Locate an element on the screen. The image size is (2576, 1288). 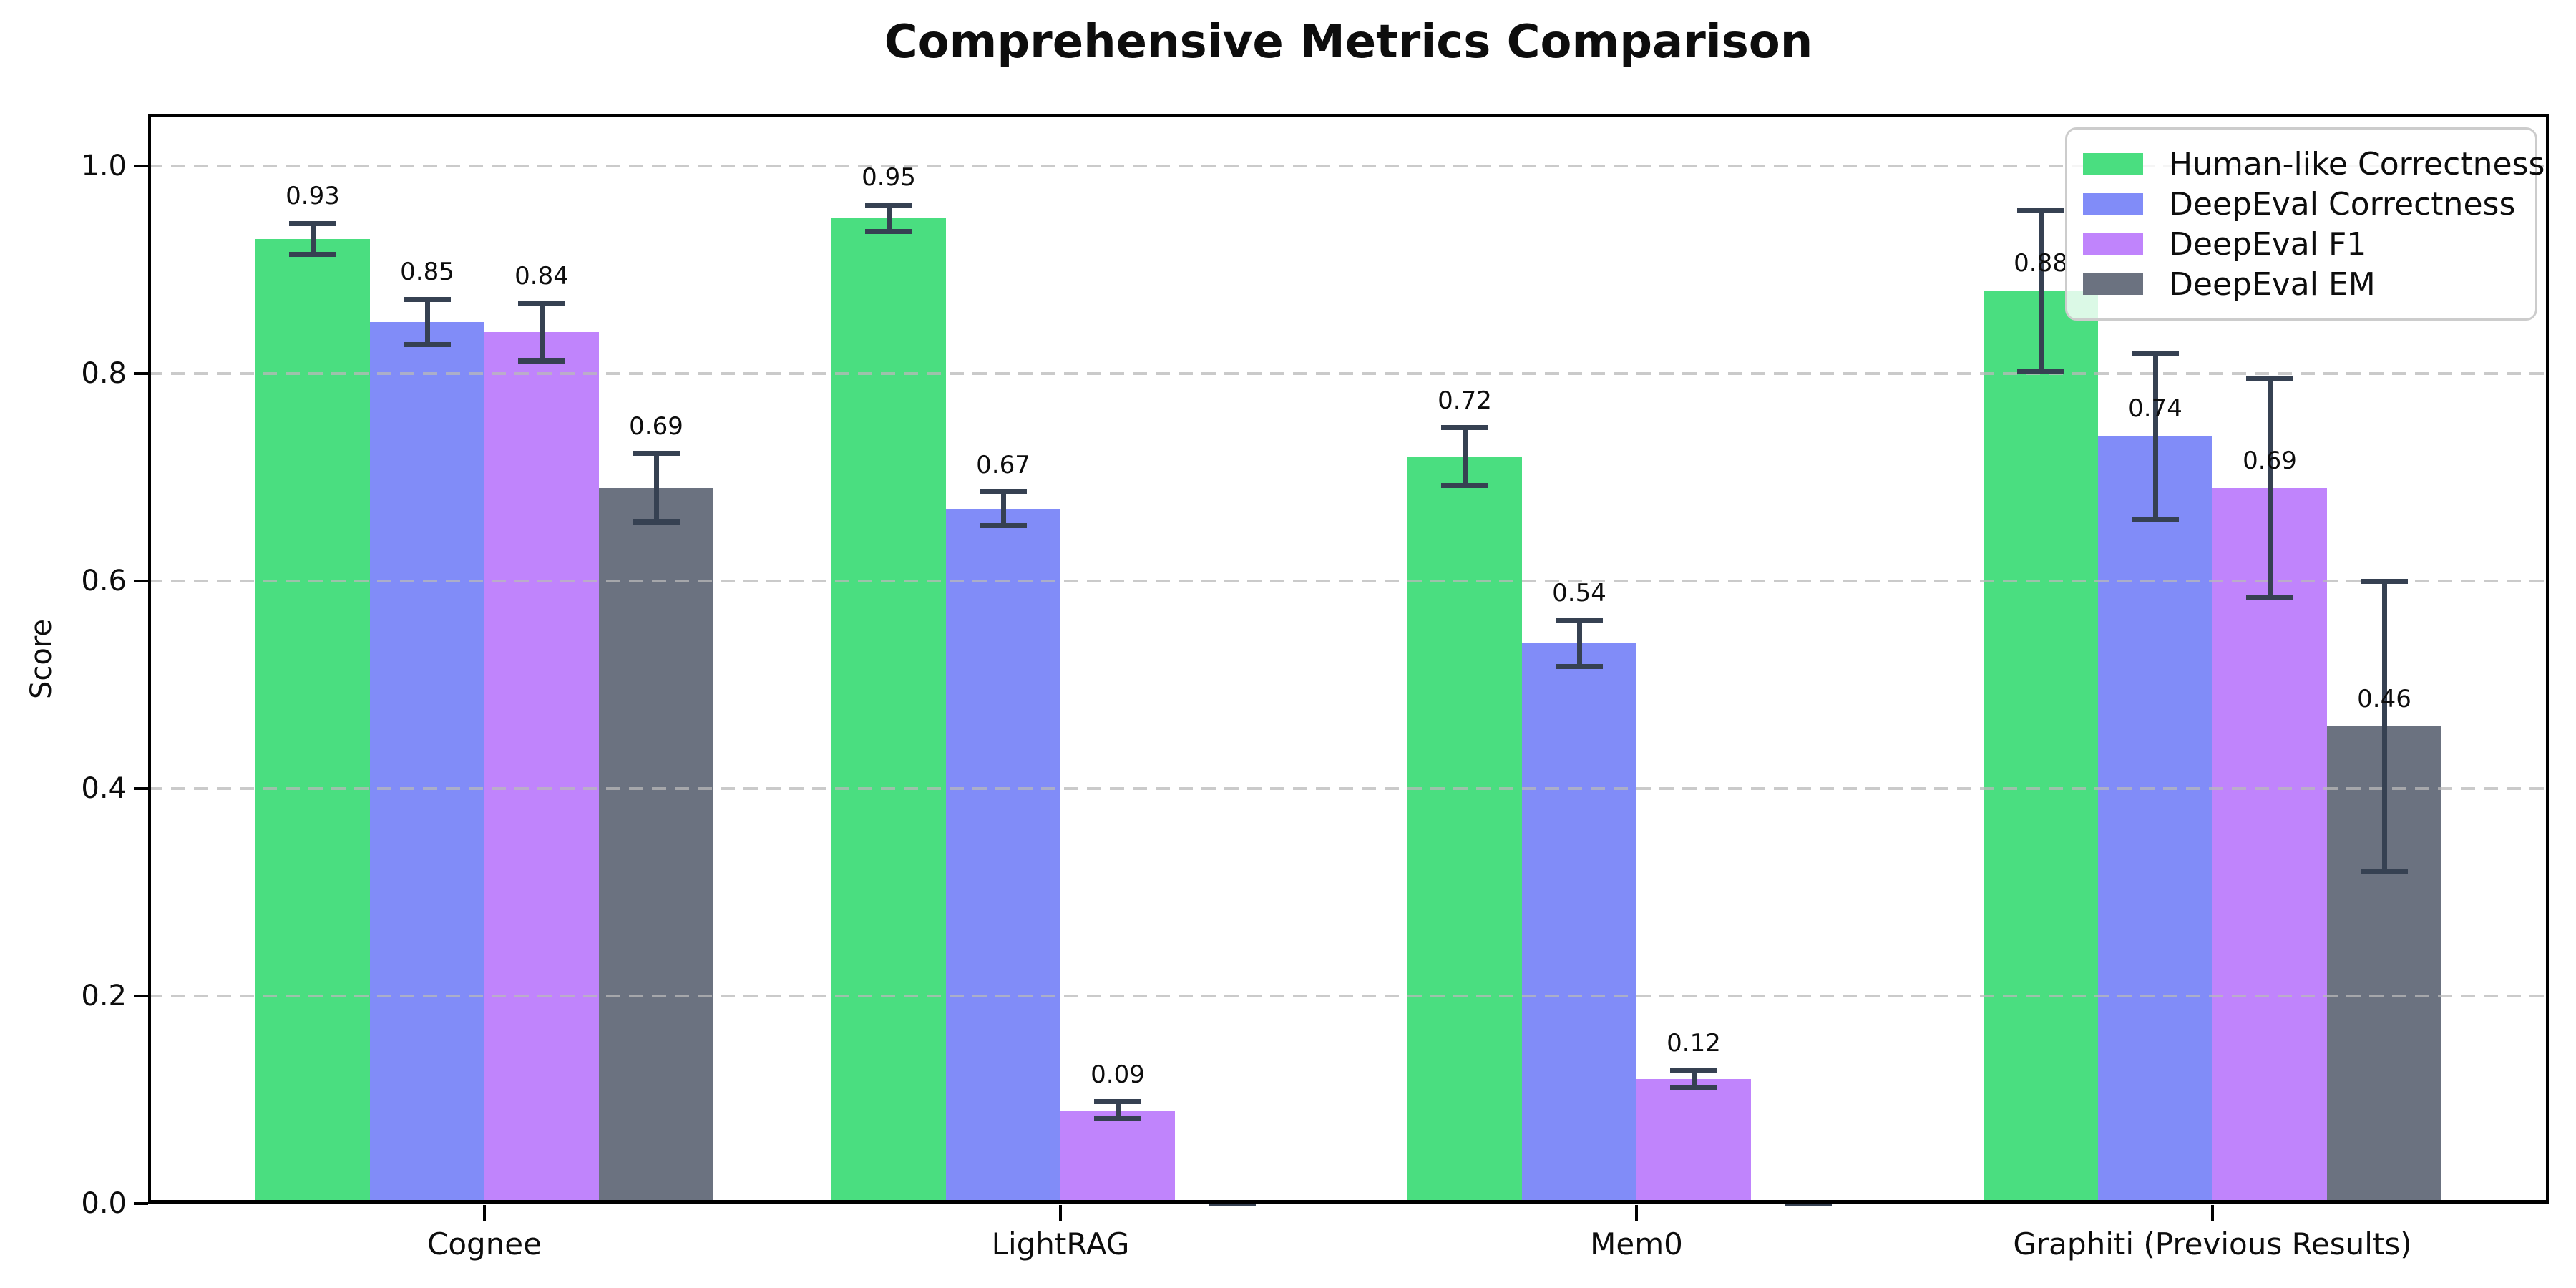
legend-label: DeepEval F1 is located at coordinates (2268, 244).